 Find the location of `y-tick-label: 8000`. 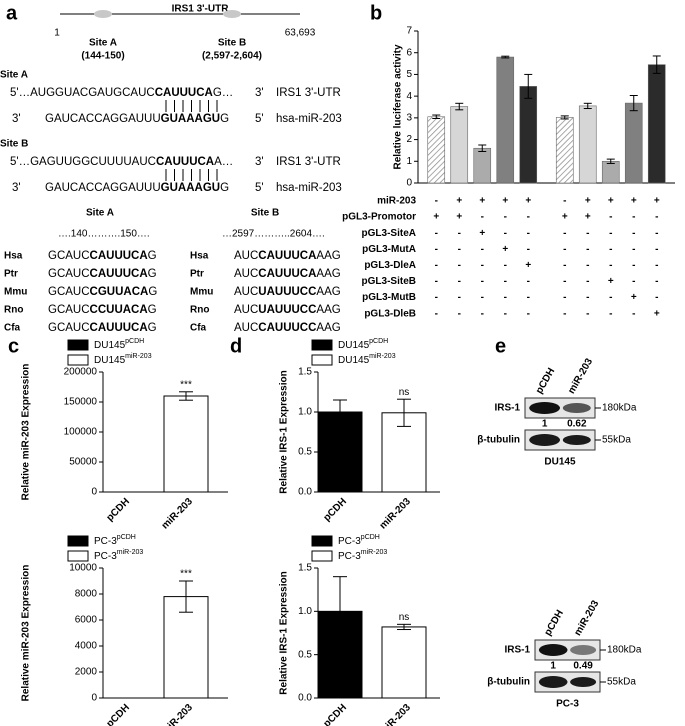

y-tick-label: 8000 is located at coordinates (86, 594).